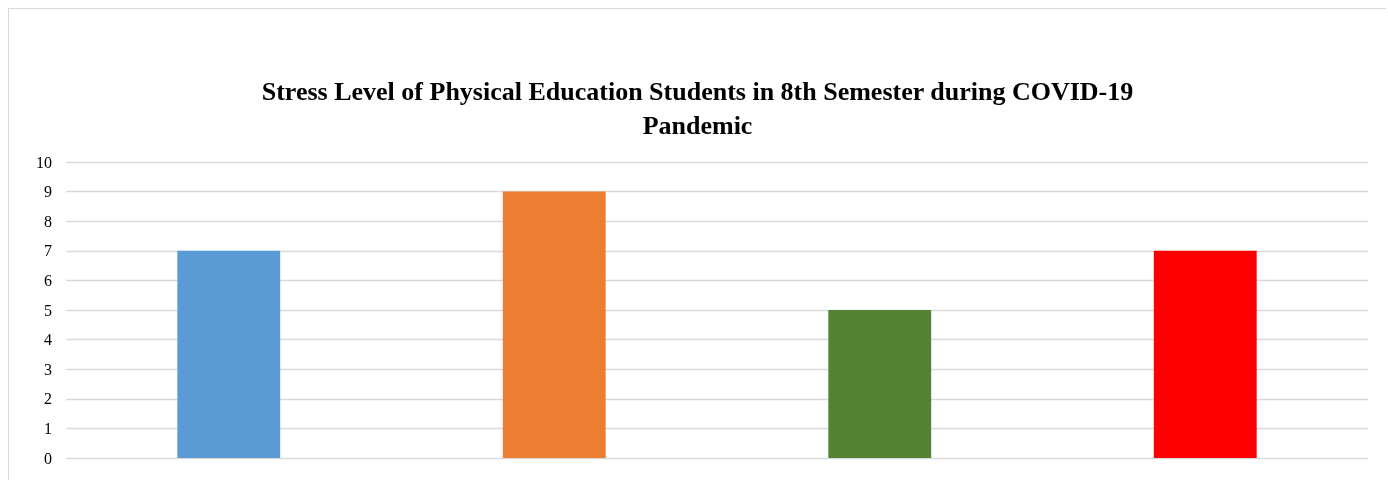  Describe the element at coordinates (48, 251) in the screenshot. I see `y-tick-label: 7` at that location.